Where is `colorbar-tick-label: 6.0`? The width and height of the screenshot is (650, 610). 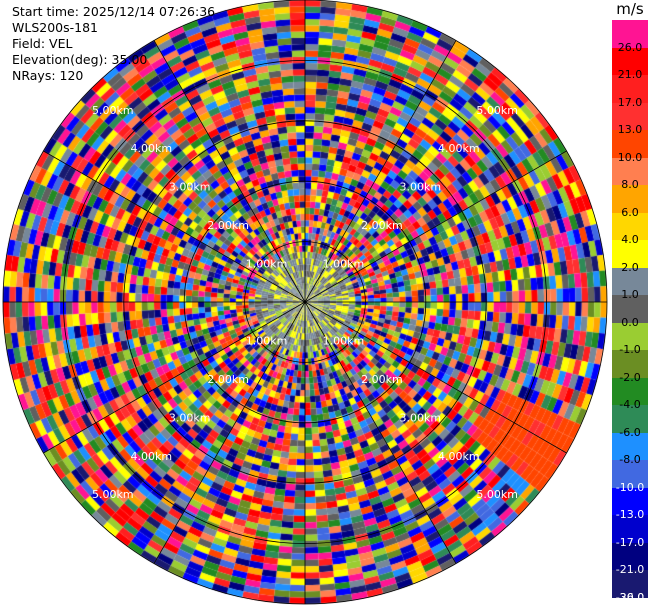 colorbar-tick-label: 6.0 is located at coordinates (630, 212).